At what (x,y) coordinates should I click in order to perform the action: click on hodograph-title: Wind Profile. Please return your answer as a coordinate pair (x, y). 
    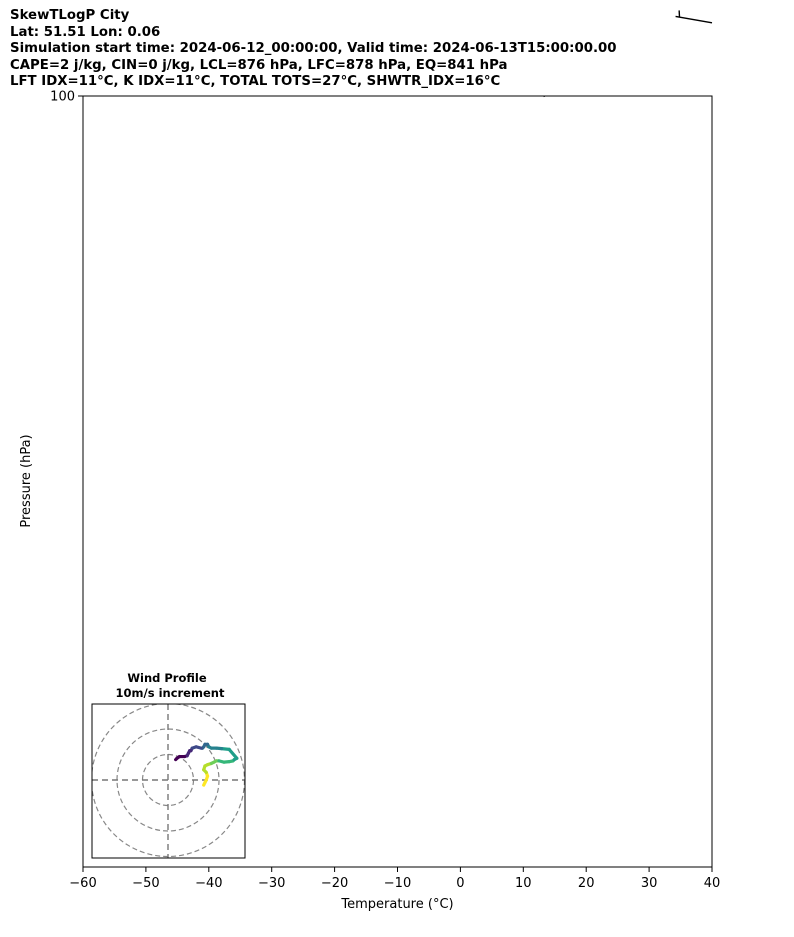
    Looking at the image, I should click on (167, 678).